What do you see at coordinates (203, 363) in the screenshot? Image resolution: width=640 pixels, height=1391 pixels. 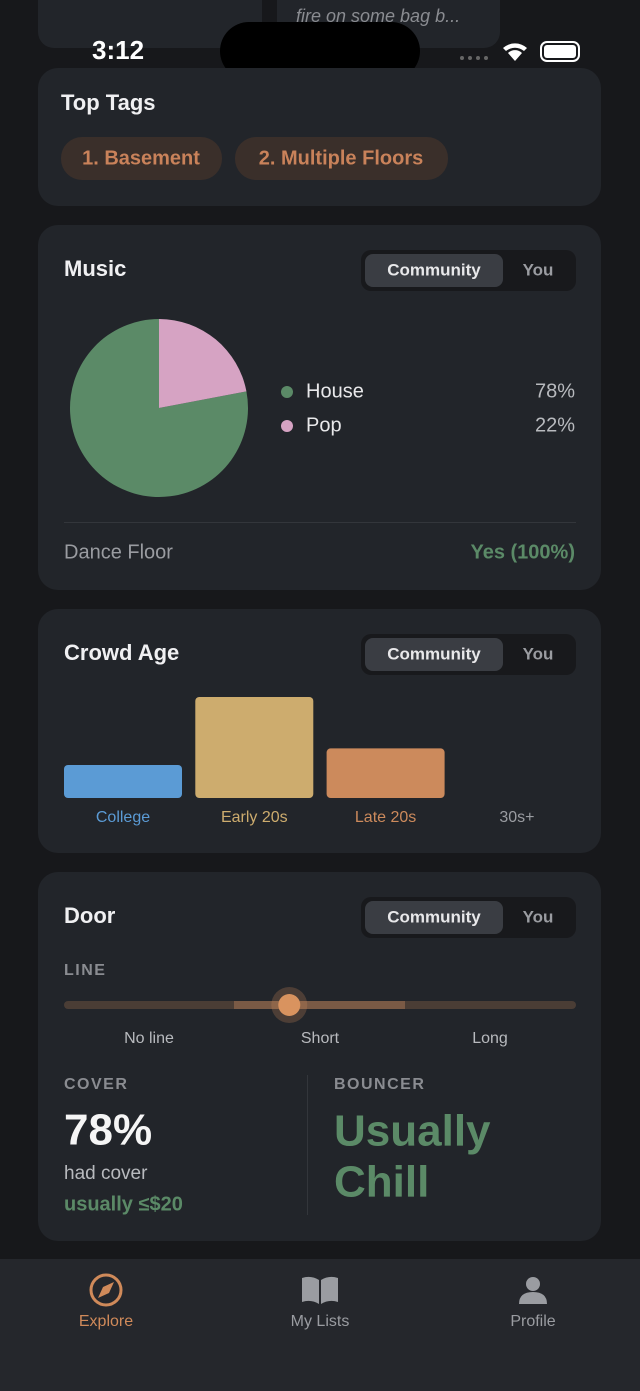 I see `pie-slice` at bounding box center [203, 363].